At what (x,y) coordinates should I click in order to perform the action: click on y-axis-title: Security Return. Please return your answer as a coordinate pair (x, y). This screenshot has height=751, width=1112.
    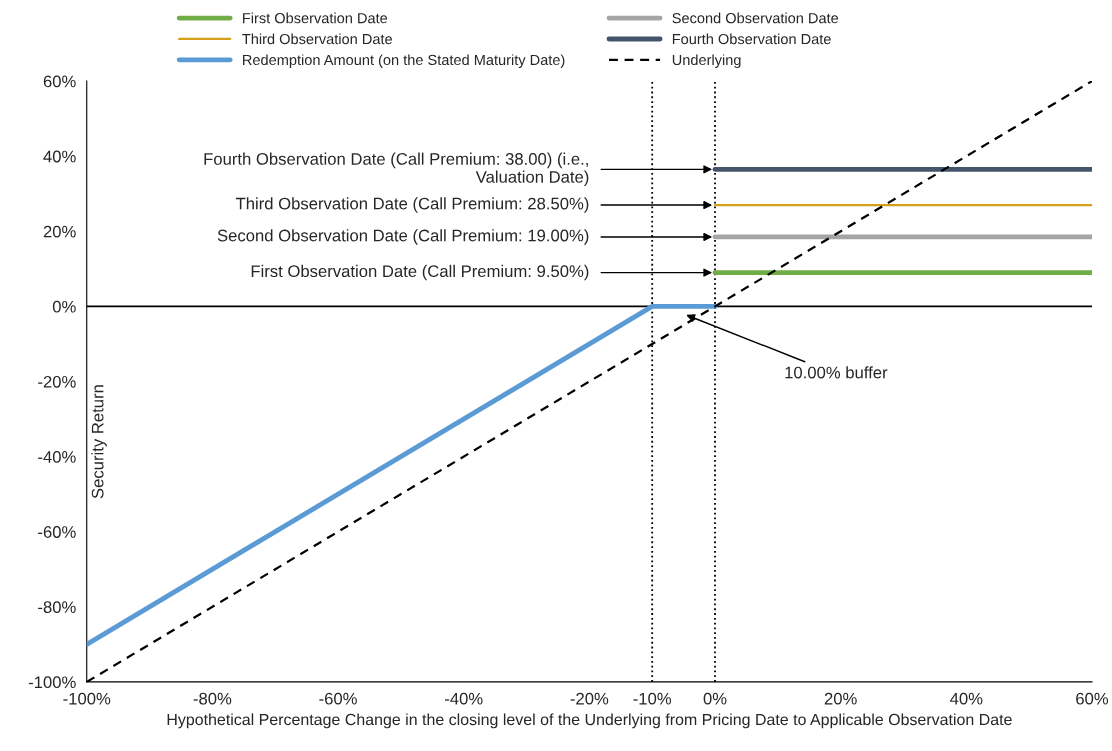
    Looking at the image, I should click on (99, 442).